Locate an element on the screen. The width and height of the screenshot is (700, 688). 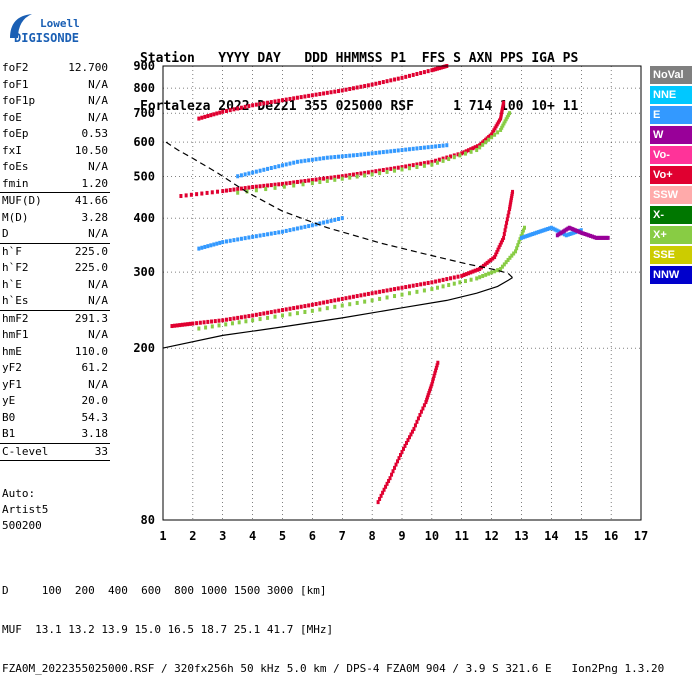
param-separator is located at coordinates (55, 192).